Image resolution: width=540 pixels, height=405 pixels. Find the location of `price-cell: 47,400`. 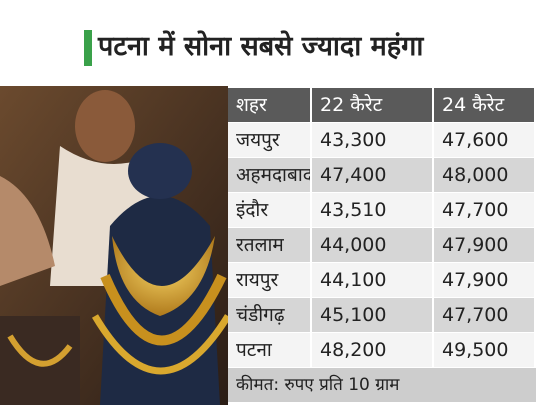

price-cell: 47,400 is located at coordinates (372, 175).